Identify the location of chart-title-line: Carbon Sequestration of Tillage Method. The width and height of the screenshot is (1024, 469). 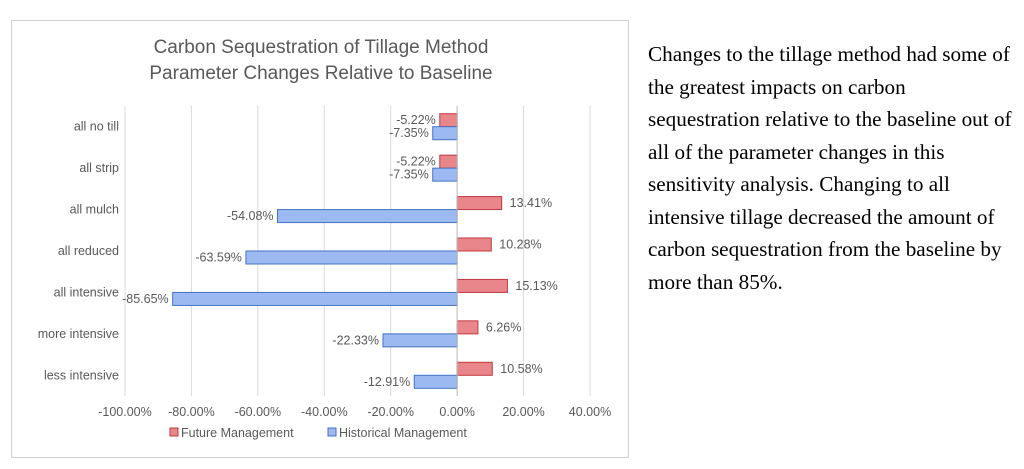
(321, 47).